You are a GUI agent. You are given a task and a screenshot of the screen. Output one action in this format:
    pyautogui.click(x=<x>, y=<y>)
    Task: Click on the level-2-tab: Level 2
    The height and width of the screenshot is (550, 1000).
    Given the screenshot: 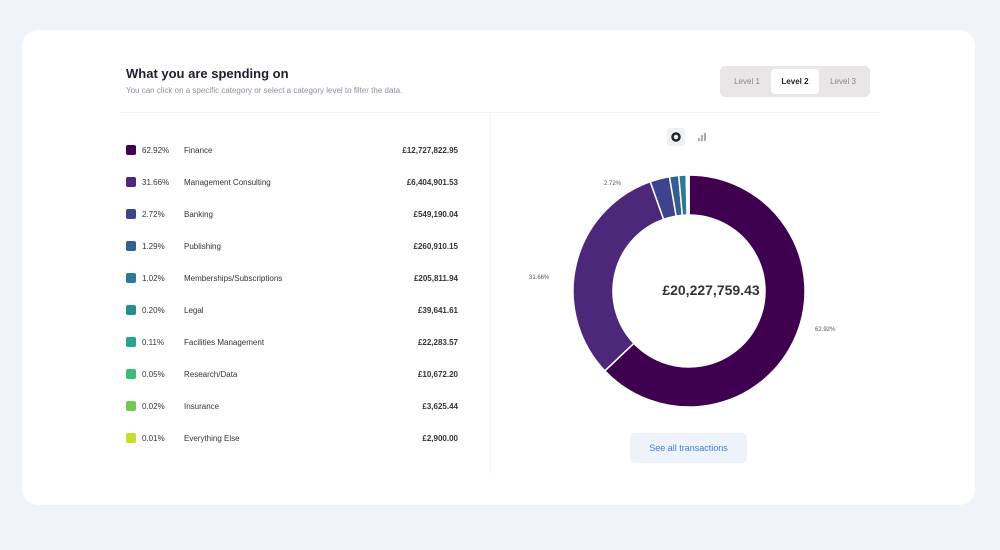 What is the action you would take?
    pyautogui.click(x=795, y=81)
    